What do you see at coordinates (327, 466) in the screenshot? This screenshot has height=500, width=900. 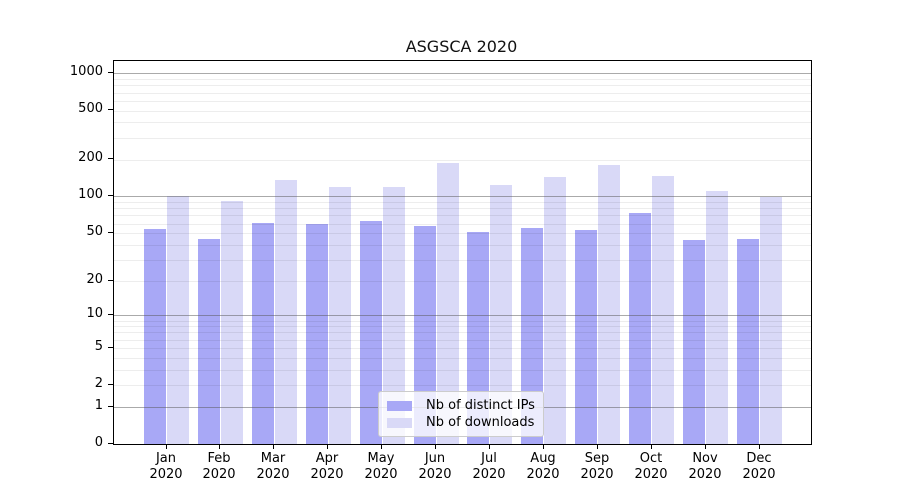 I see `x-tick-label-apr: Apr 2020` at bounding box center [327, 466].